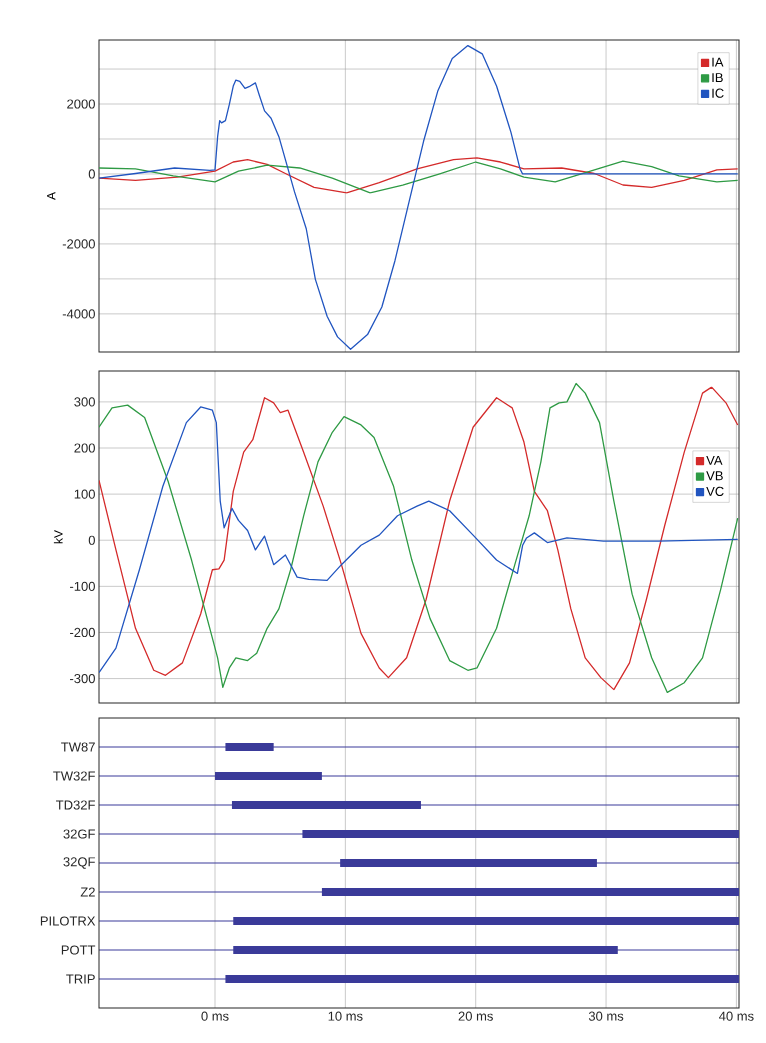 This screenshot has height=1043, width=766. What do you see at coordinates (78, 314) in the screenshot?
I see `y-tick-label: -4000` at bounding box center [78, 314].